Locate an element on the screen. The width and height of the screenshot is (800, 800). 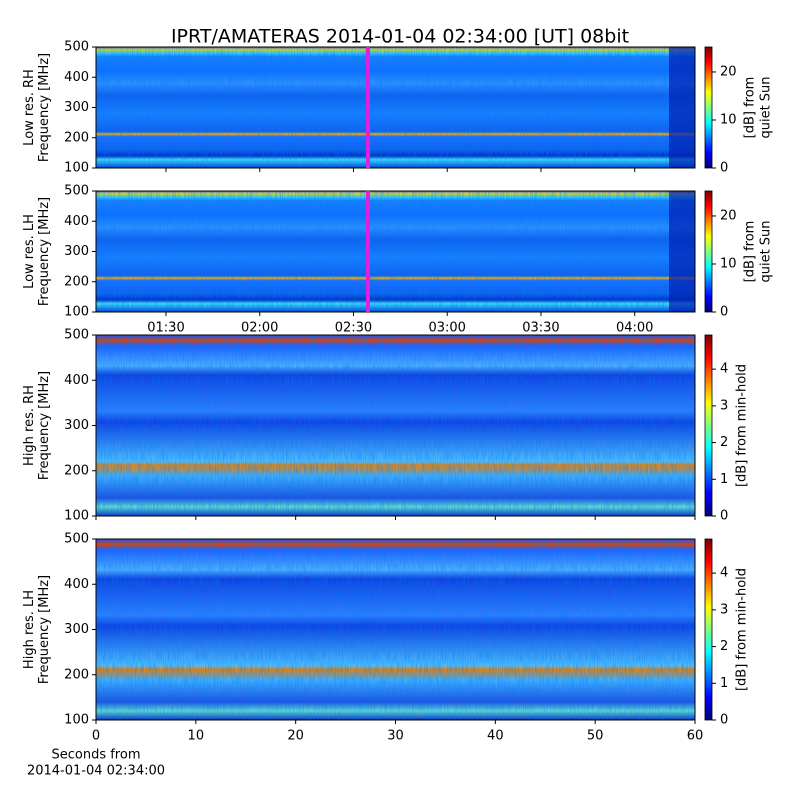
y-axis-label: High res. LH is located at coordinates (29, 629).